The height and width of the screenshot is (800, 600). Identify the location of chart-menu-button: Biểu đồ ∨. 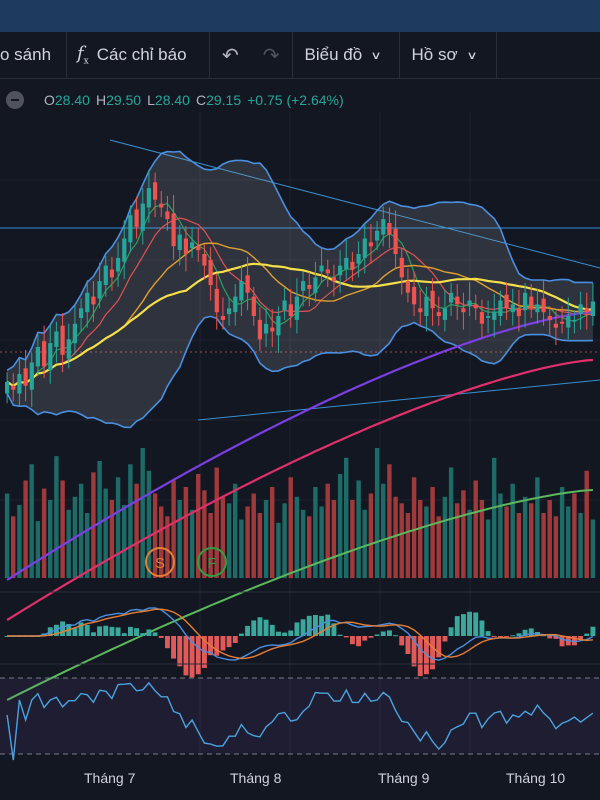
(346, 55).